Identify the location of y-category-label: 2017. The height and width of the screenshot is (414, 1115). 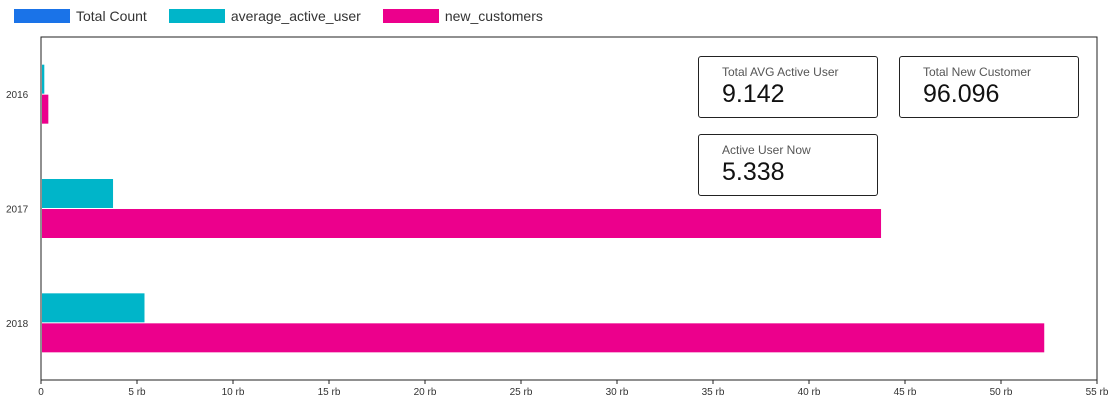
(17, 210).